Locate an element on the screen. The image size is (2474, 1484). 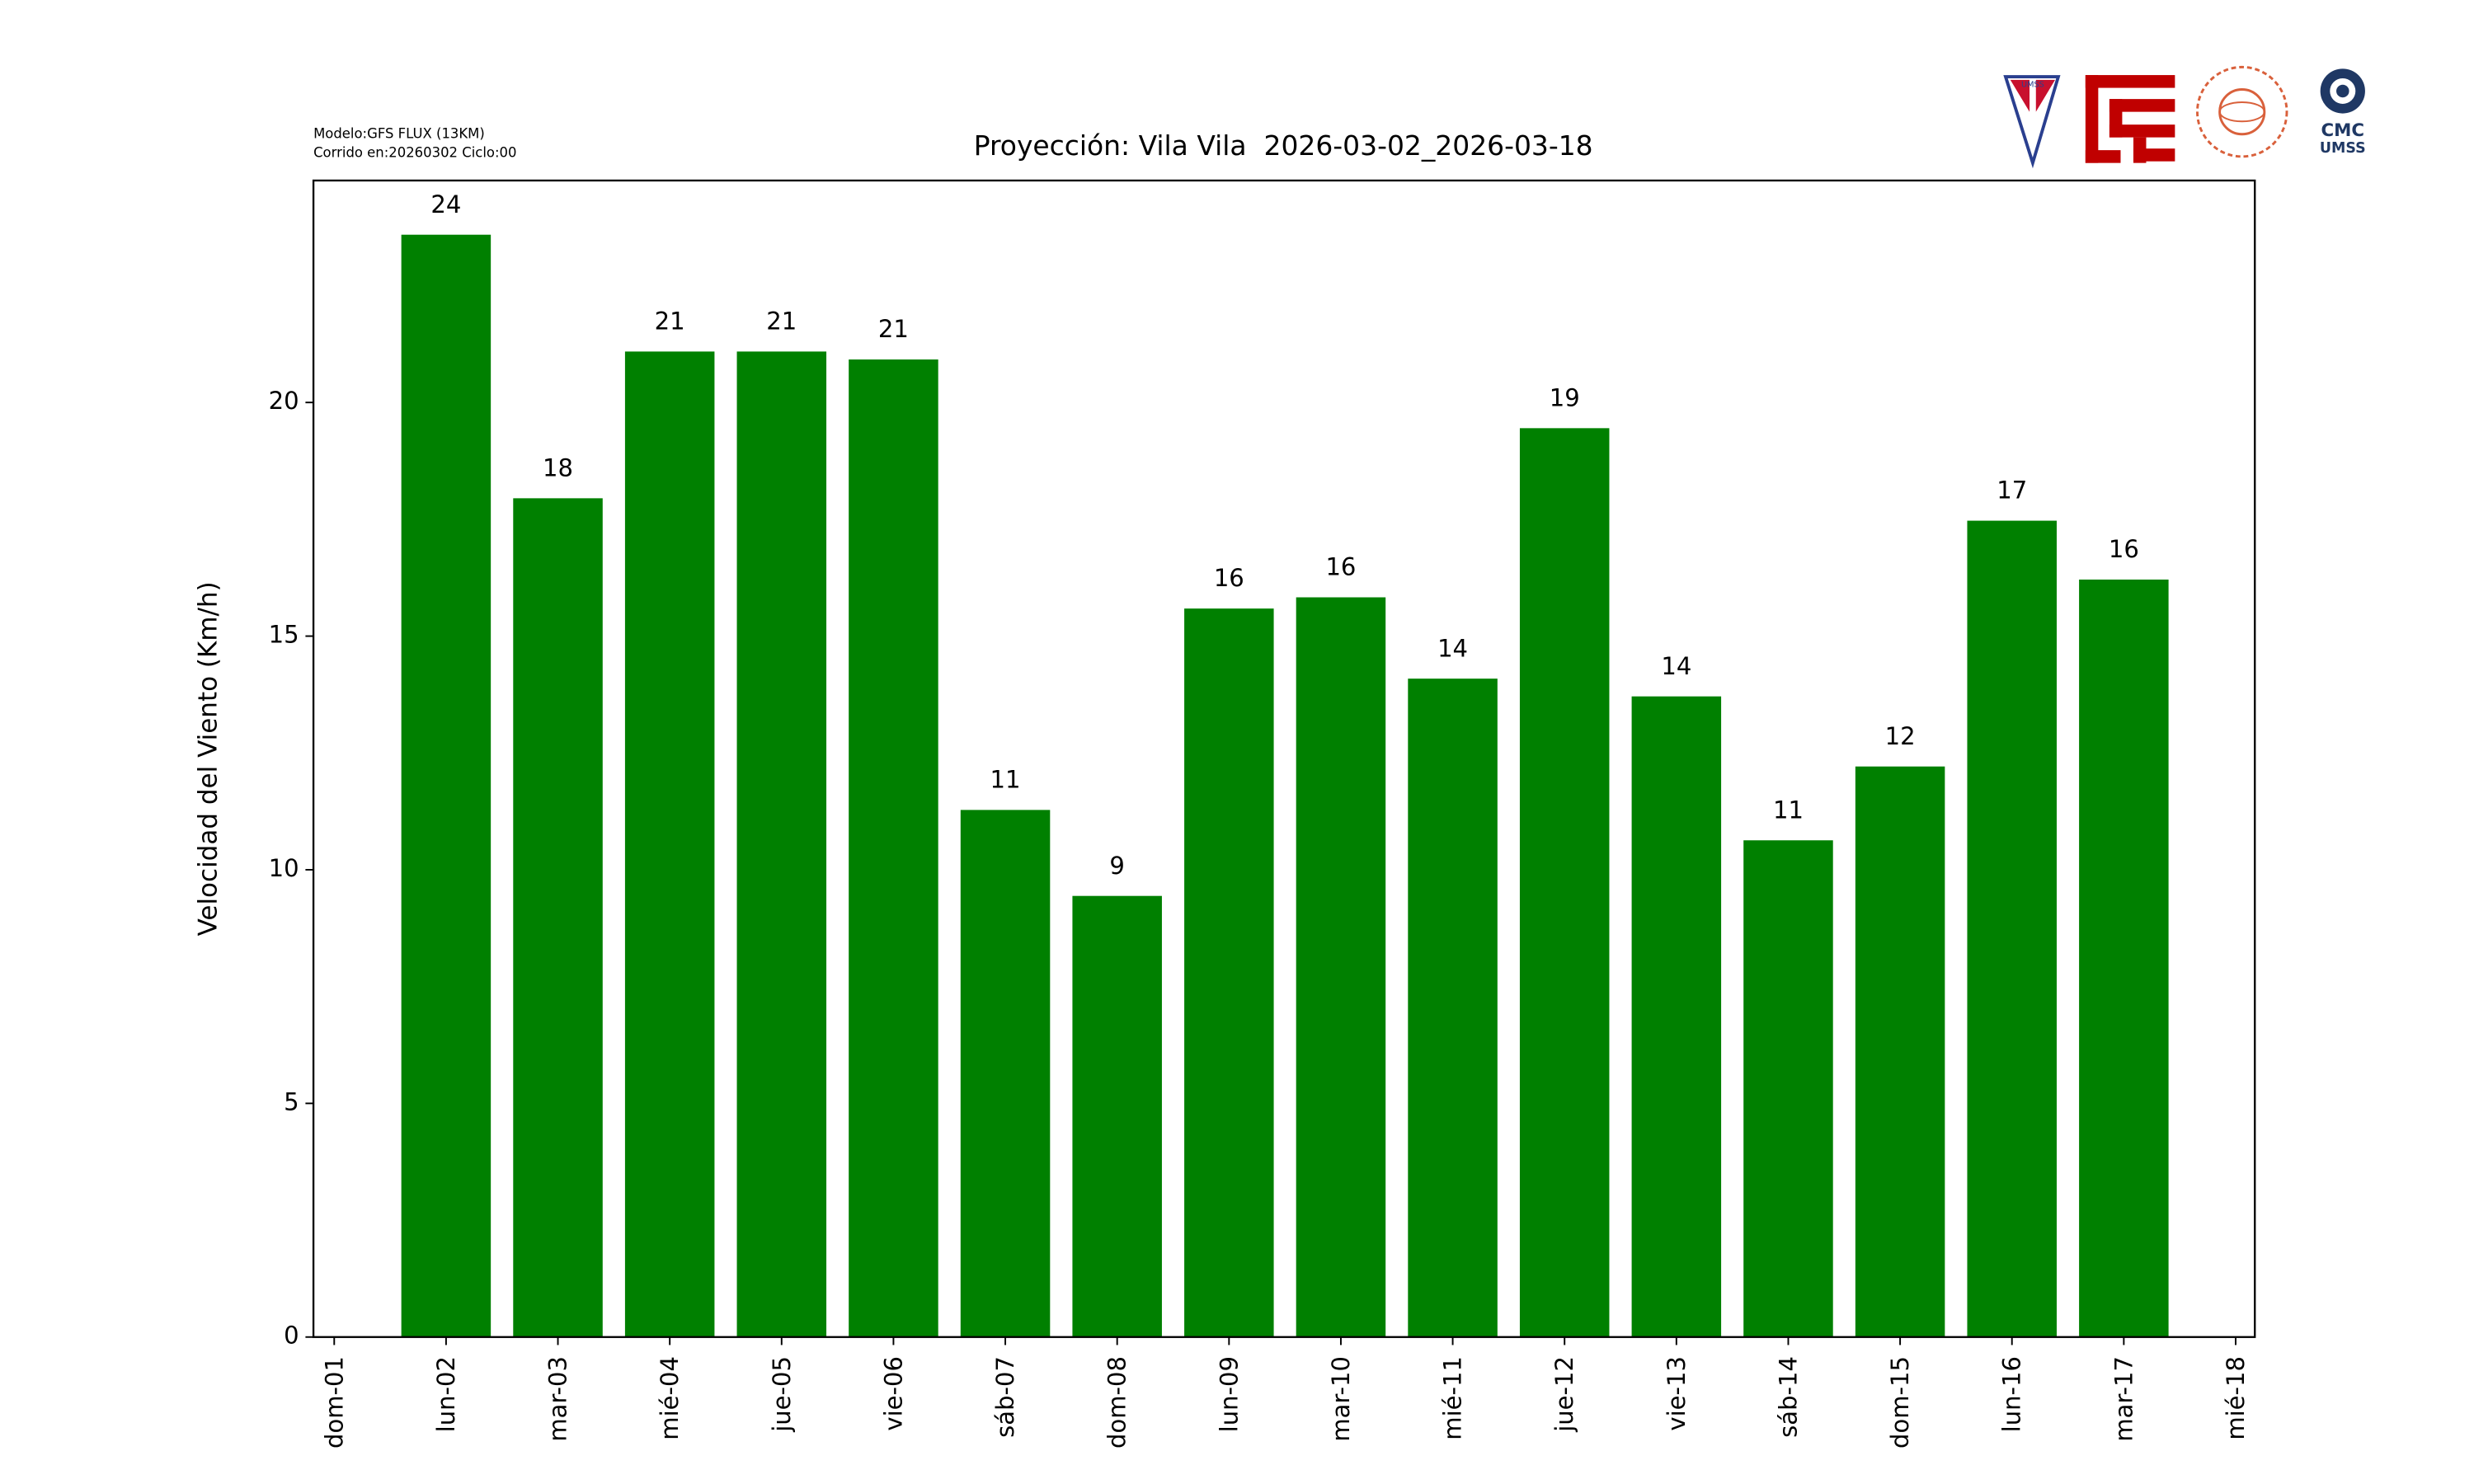
x-tick-label: sáb-14 is located at coordinates (1788, 1397).